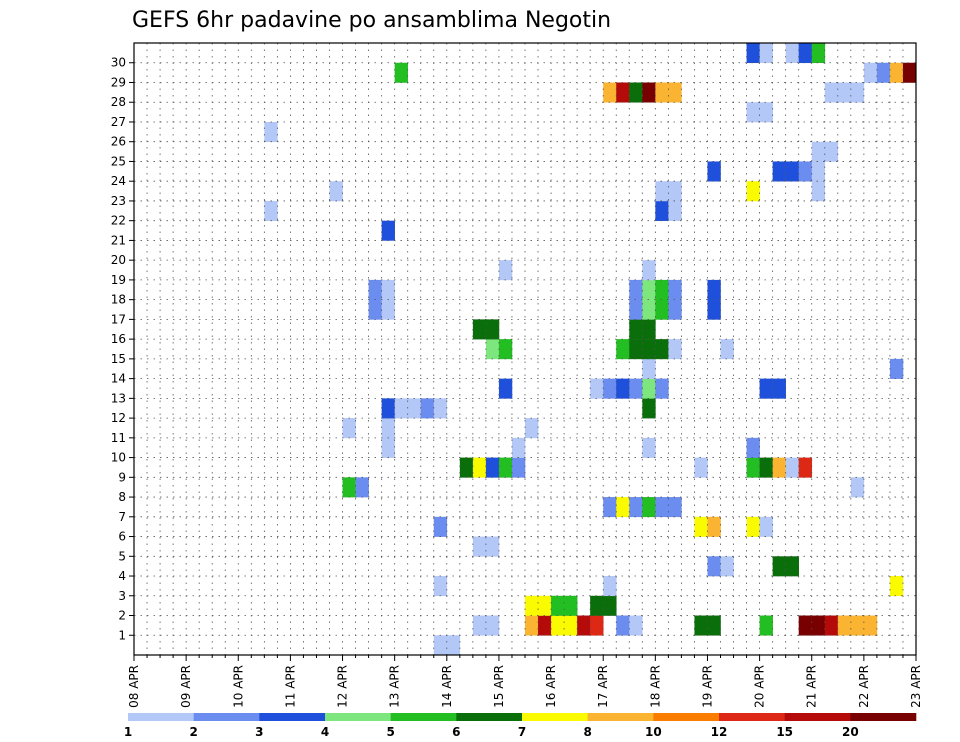  What do you see at coordinates (122, 616) in the screenshot?
I see `y-tick-label: 2` at bounding box center [122, 616].